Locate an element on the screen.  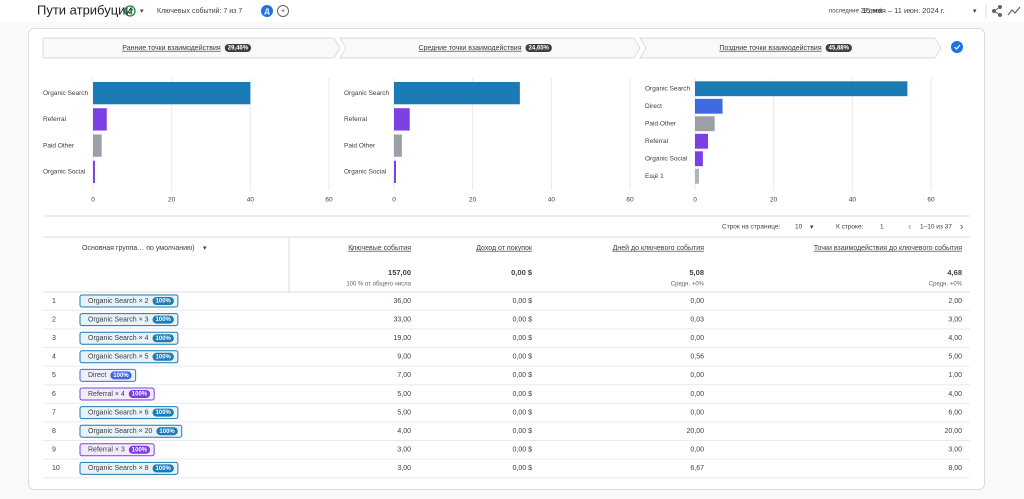
dimension-arrow: ▾ is located at coordinates (205, 248).